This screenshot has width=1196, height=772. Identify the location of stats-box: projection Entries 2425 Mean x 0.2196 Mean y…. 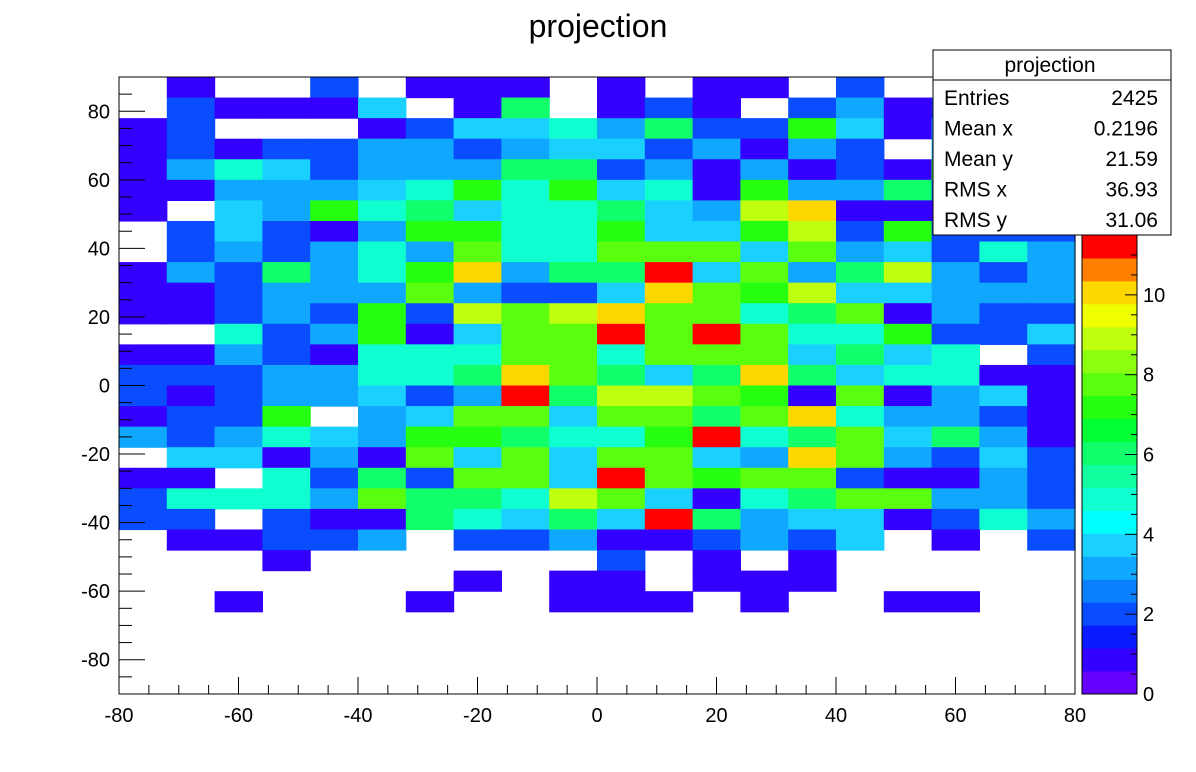
(1052, 142).